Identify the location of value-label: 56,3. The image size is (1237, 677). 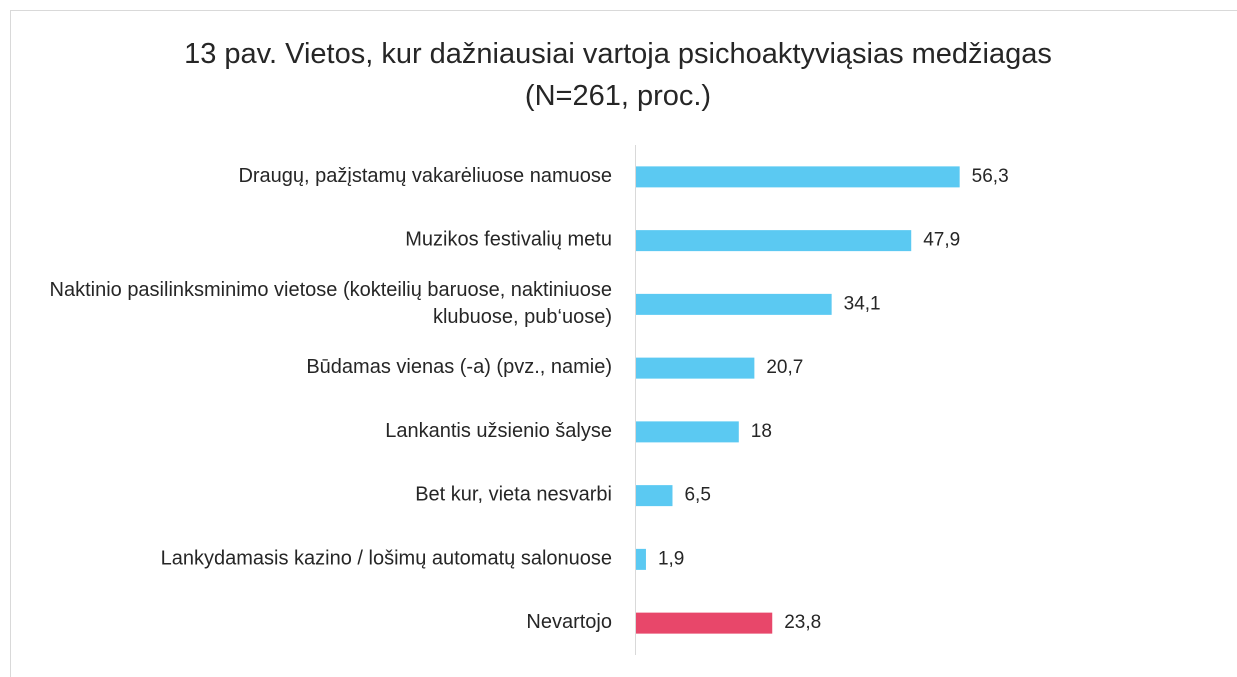
(990, 176).